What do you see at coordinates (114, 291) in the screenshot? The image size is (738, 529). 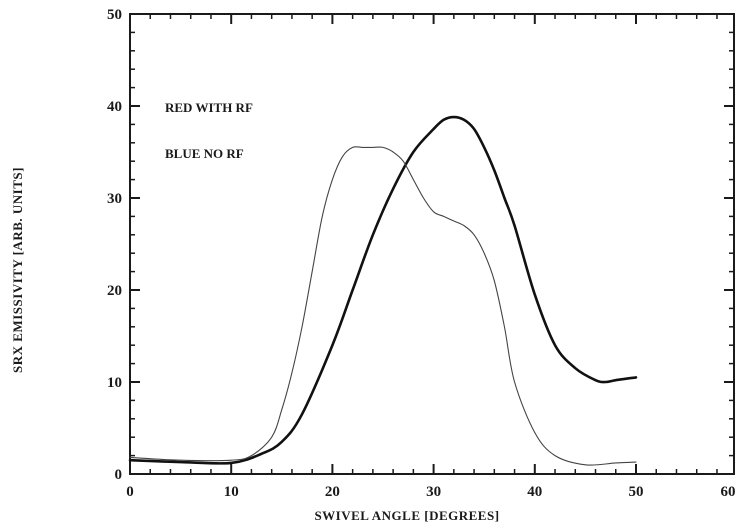 I see `y-tick-label-20: 20` at bounding box center [114, 291].